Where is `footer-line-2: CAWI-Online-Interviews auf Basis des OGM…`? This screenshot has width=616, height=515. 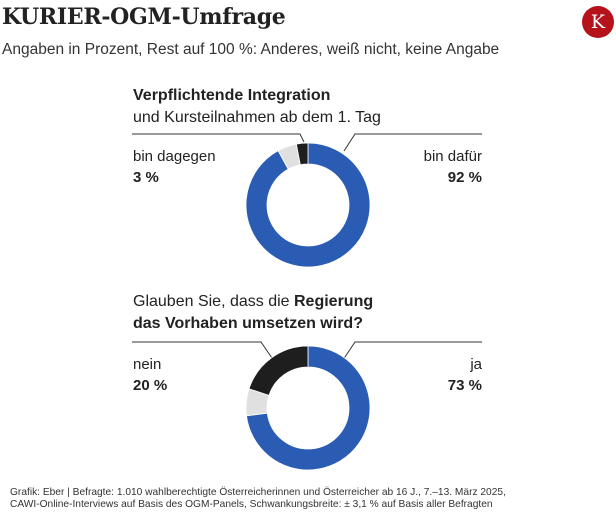 footer-line-2: CAWI-Online-Interviews auf Basis des OGM… is located at coordinates (251, 504).